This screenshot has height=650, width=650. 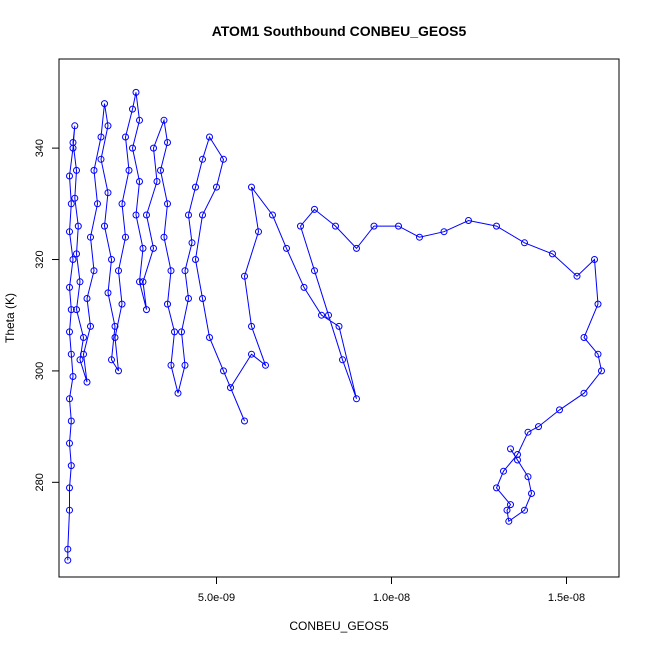 I want to click on x-tick-label: 1.0e-08, so click(x=391, y=598).